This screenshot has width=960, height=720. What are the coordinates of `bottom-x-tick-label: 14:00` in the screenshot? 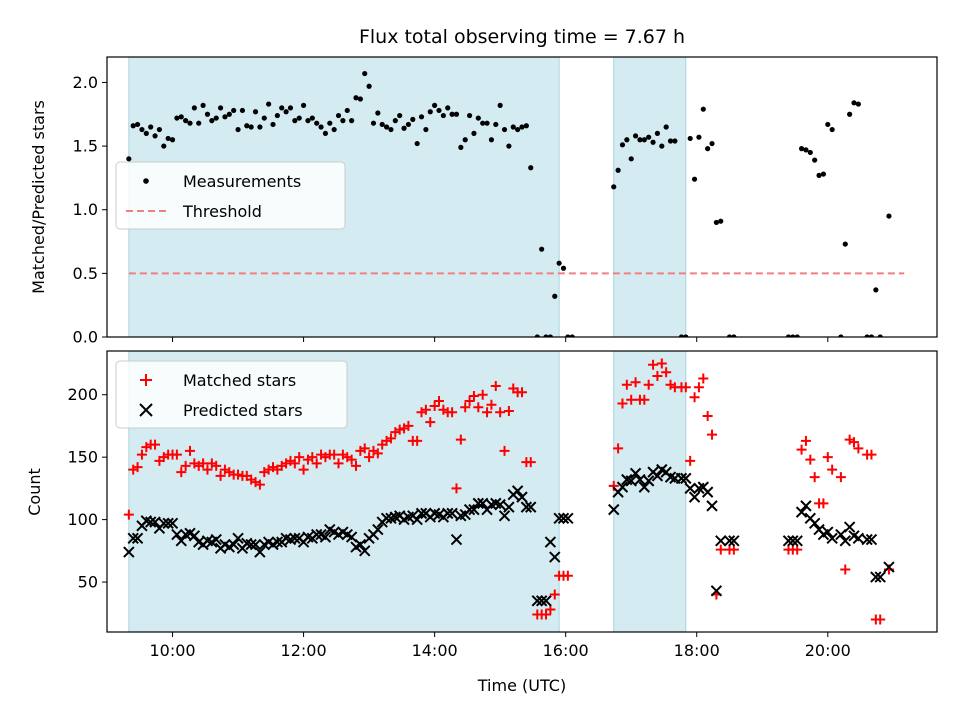 It's located at (435, 650).